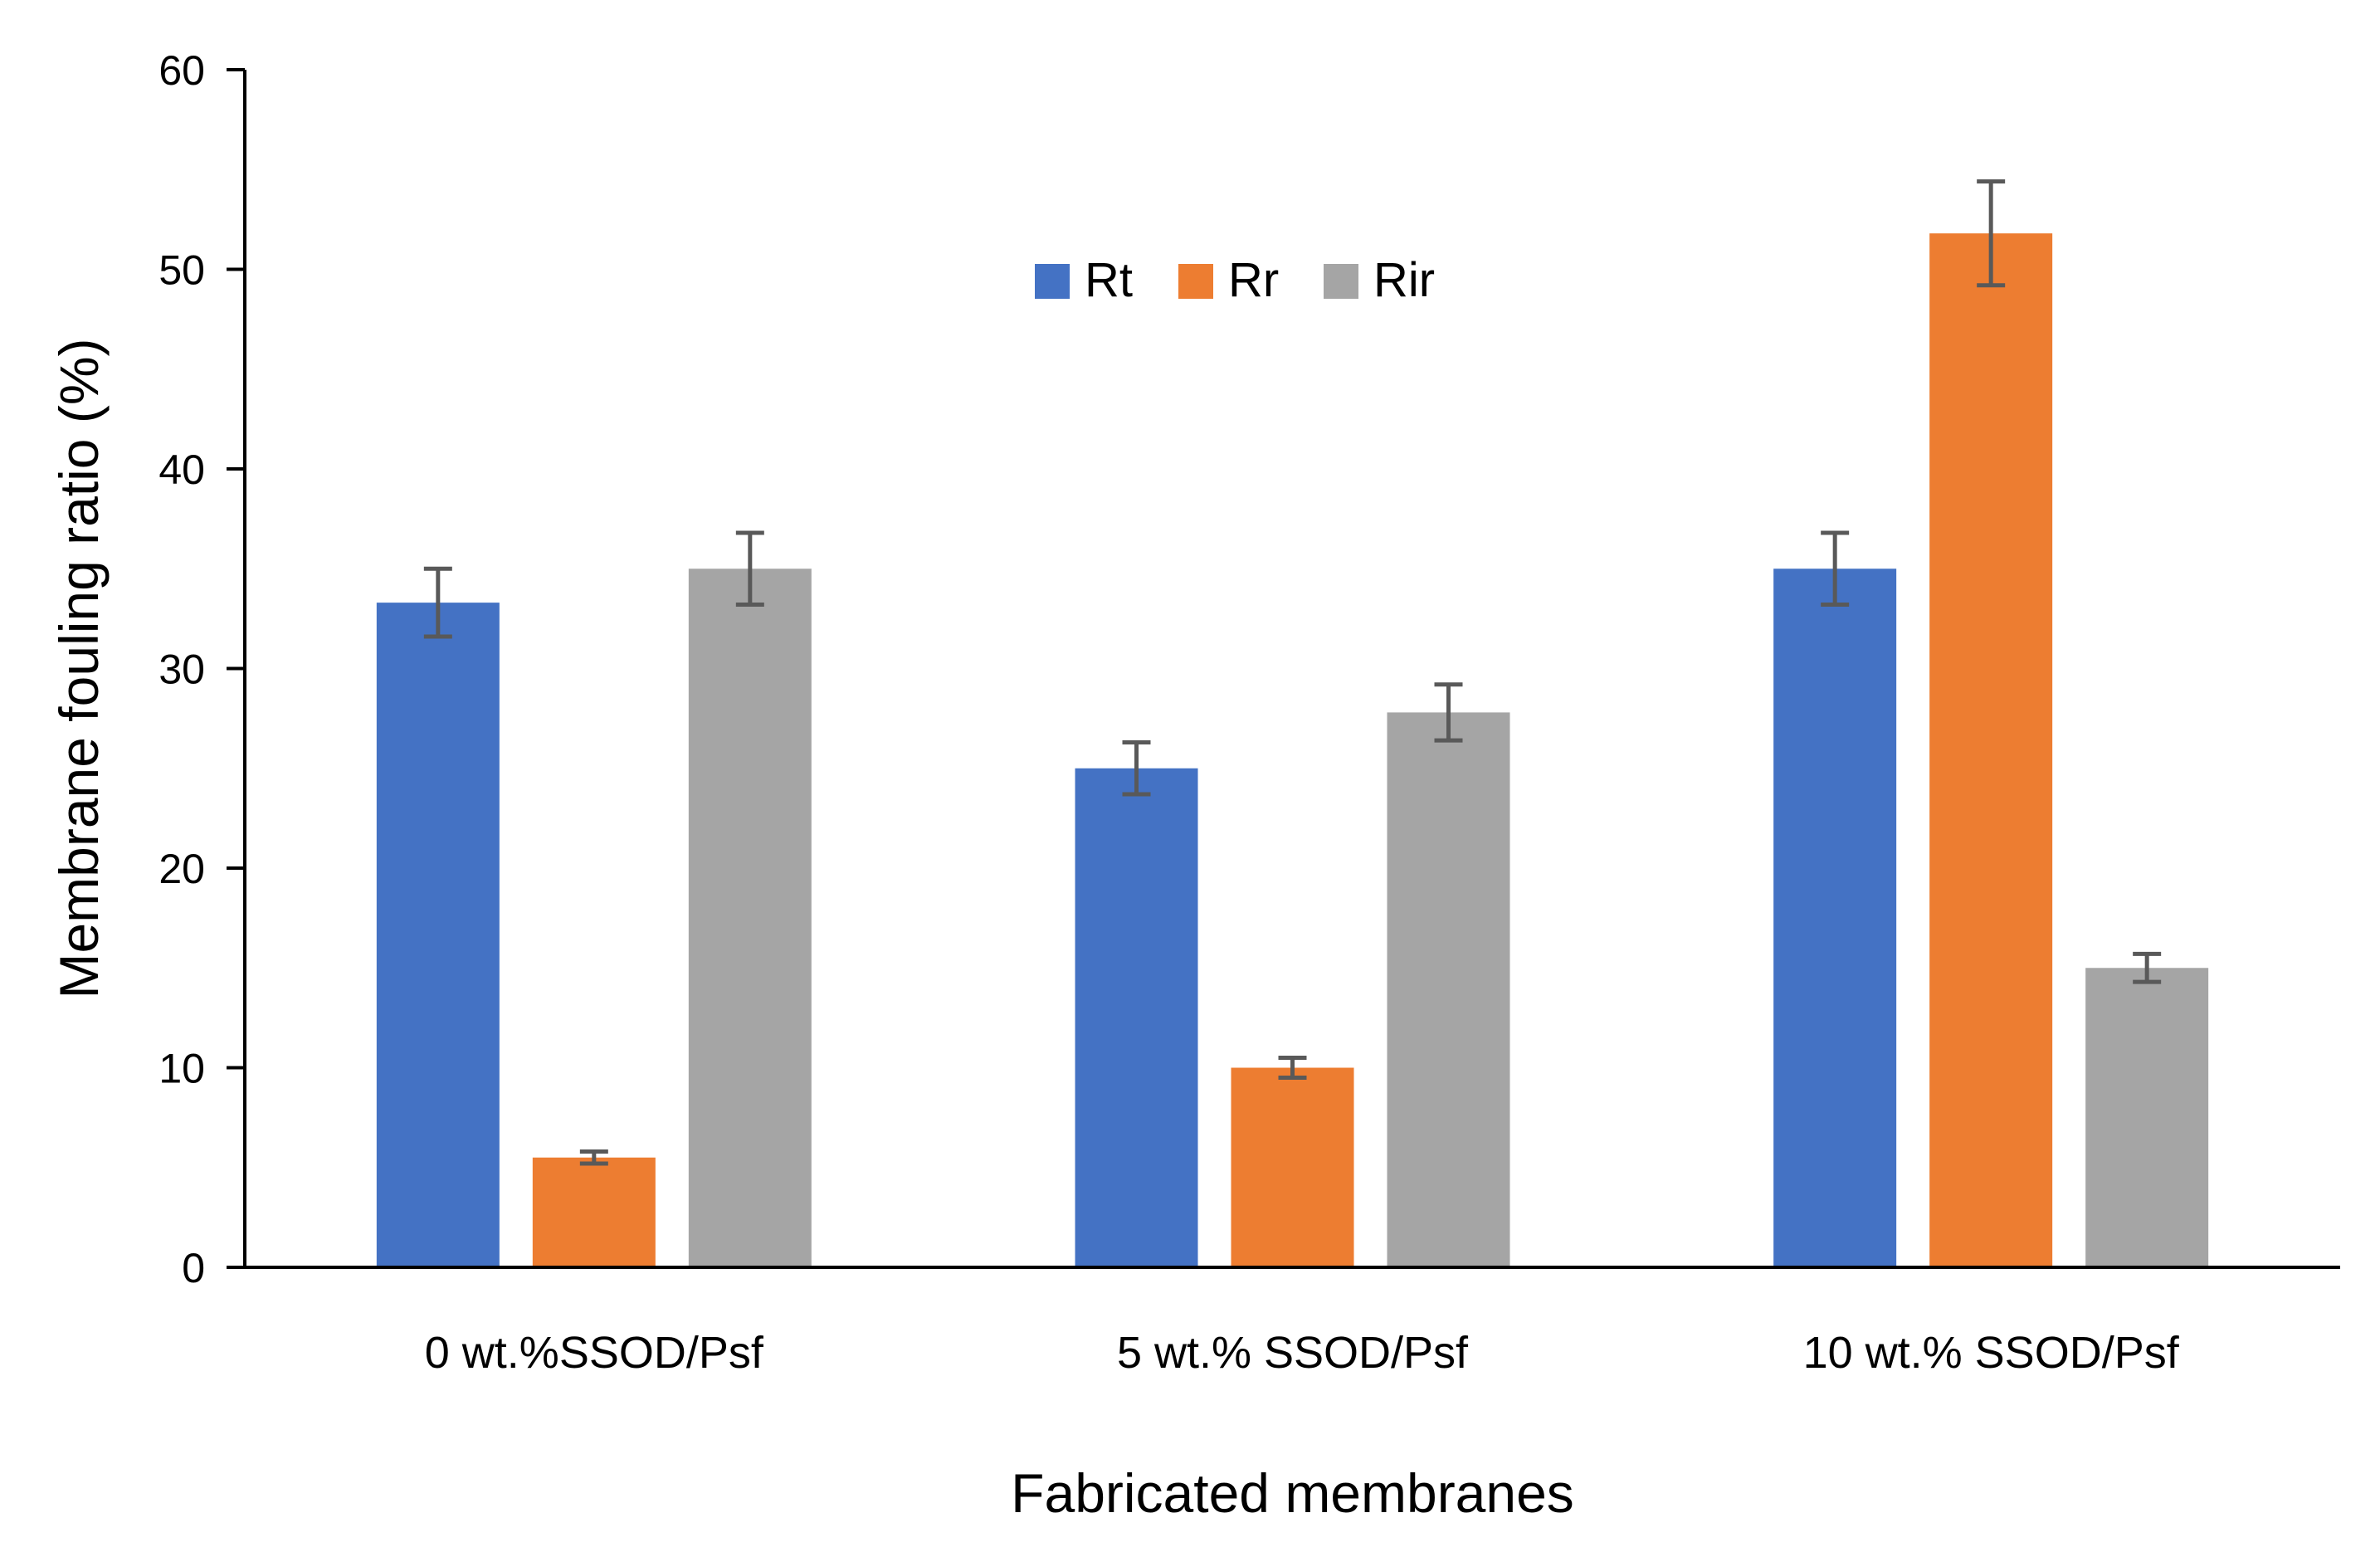 Image resolution: width=2380 pixels, height=1547 pixels. What do you see at coordinates (193, 1268) in the screenshot?
I see `y-tick-label: 0` at bounding box center [193, 1268].